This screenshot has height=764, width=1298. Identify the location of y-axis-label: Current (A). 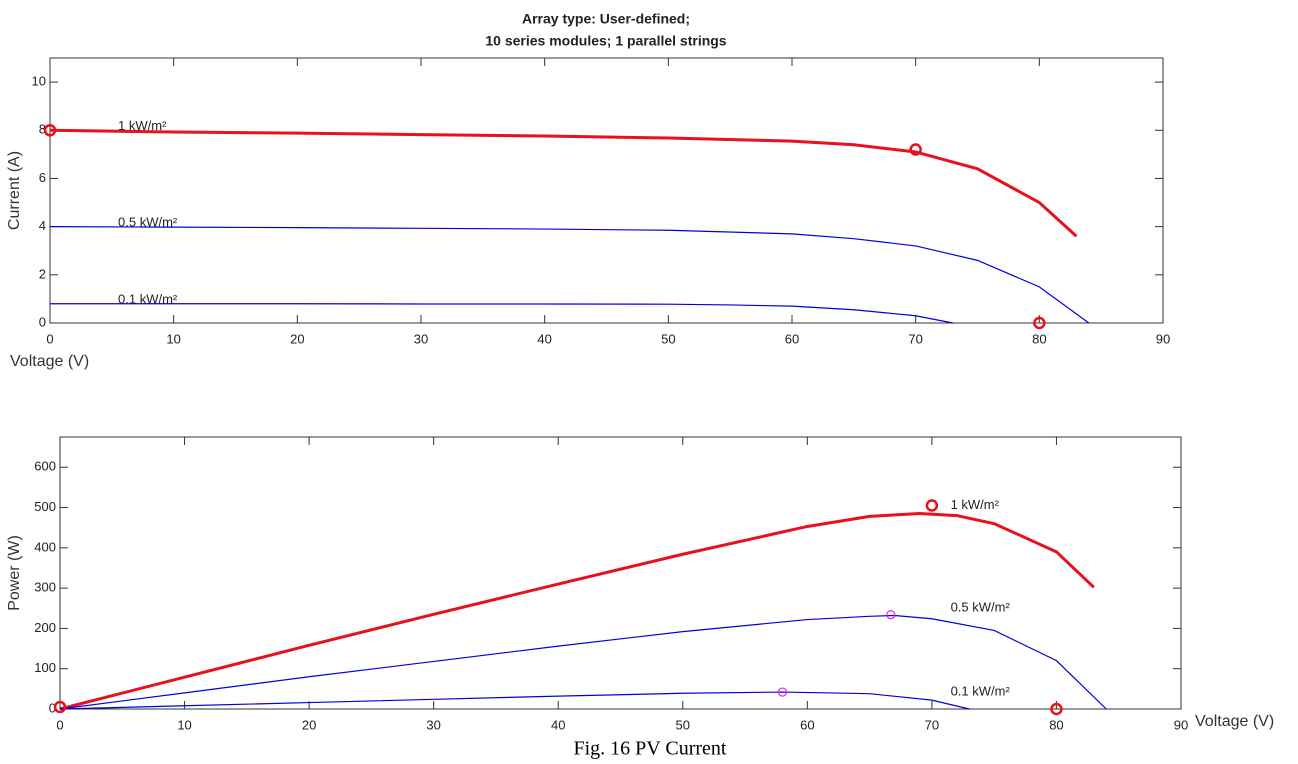
(14, 190).